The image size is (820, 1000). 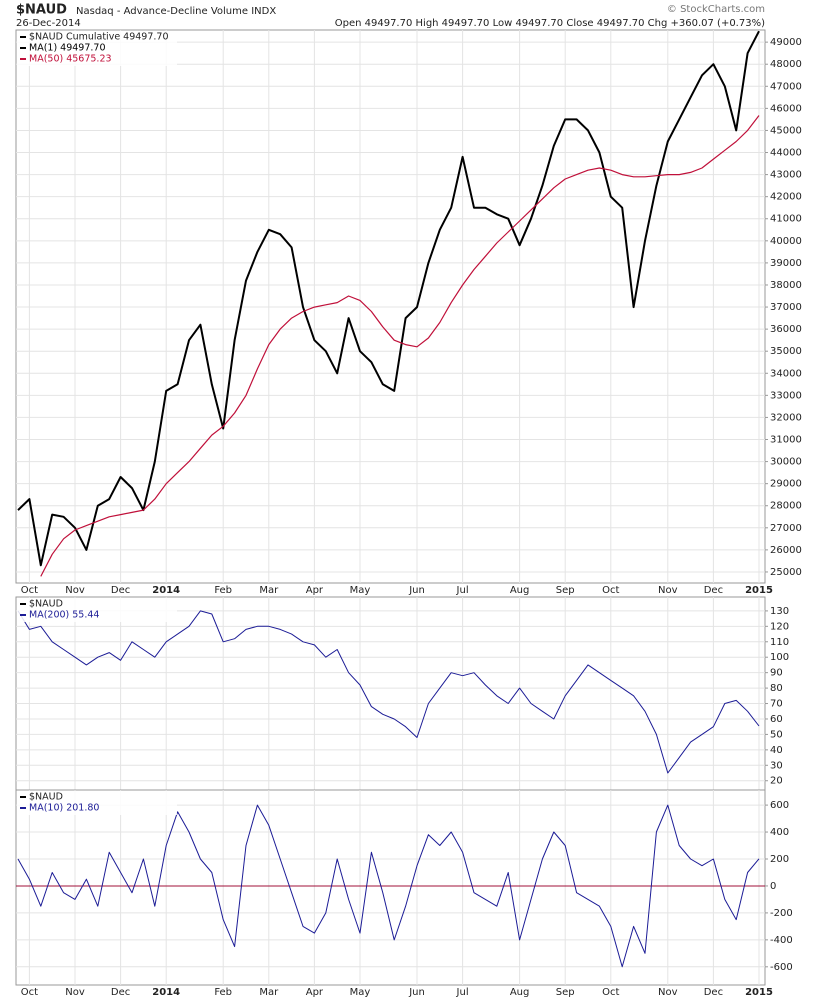 I want to click on y-tick-label: 36000, so click(x=786, y=329).